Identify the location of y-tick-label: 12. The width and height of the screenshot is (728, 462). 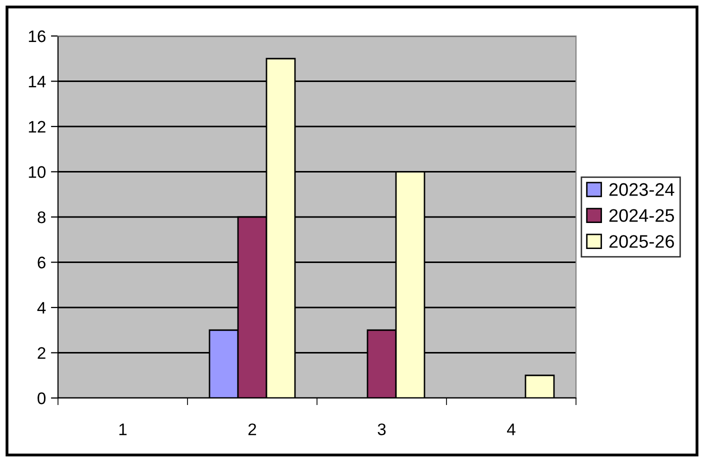
(37, 126).